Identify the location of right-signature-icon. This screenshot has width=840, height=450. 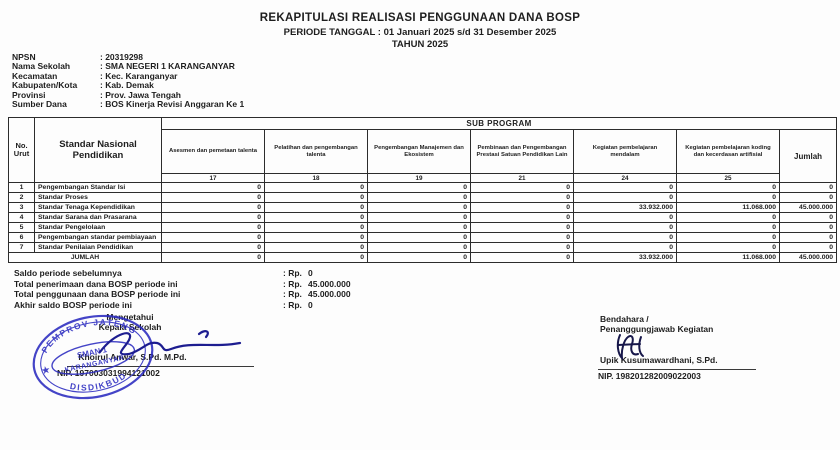
(630, 347).